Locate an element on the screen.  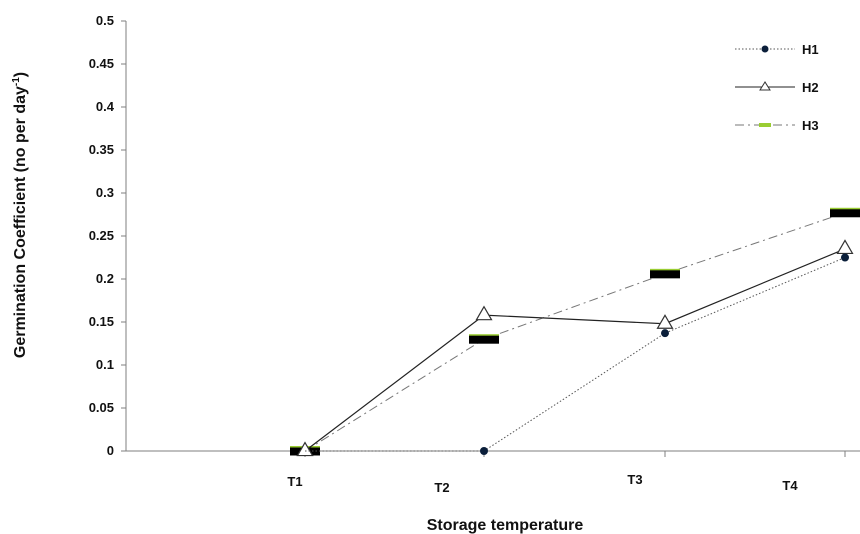
y-tick-label: 0.35 is located at coordinates (101, 149).